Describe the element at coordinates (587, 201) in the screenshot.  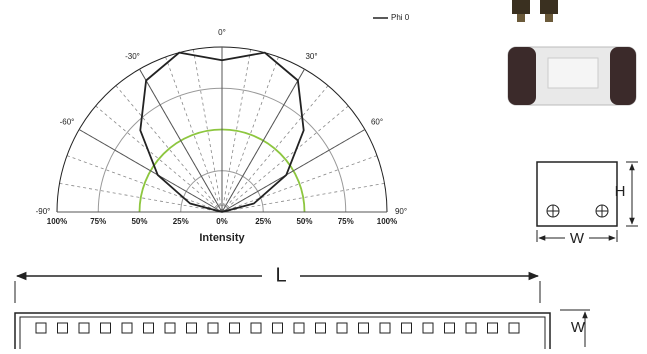
I see `box-diagram` at that location.